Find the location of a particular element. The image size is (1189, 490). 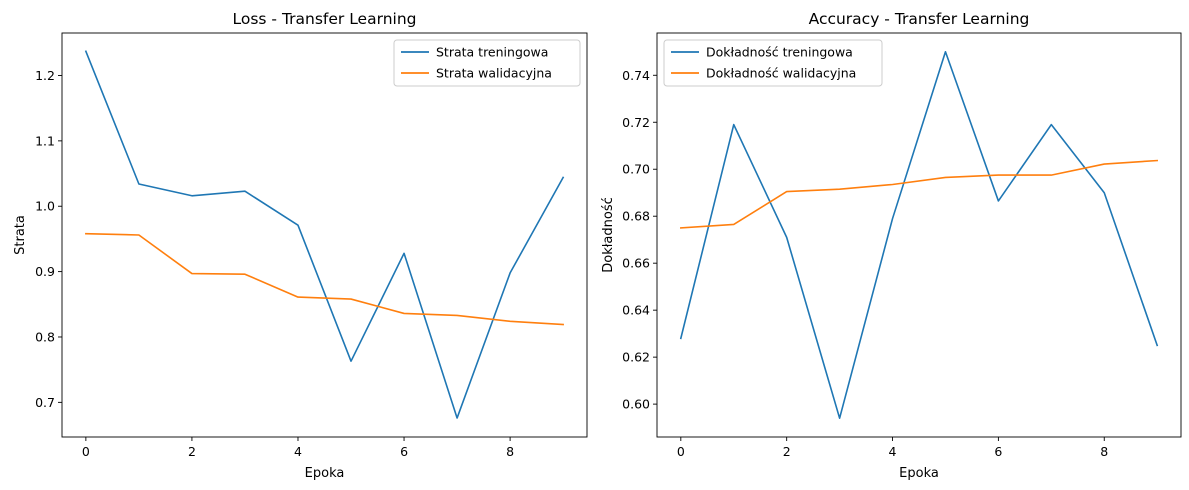

y-tick-label: 0.62 is located at coordinates (636, 357).